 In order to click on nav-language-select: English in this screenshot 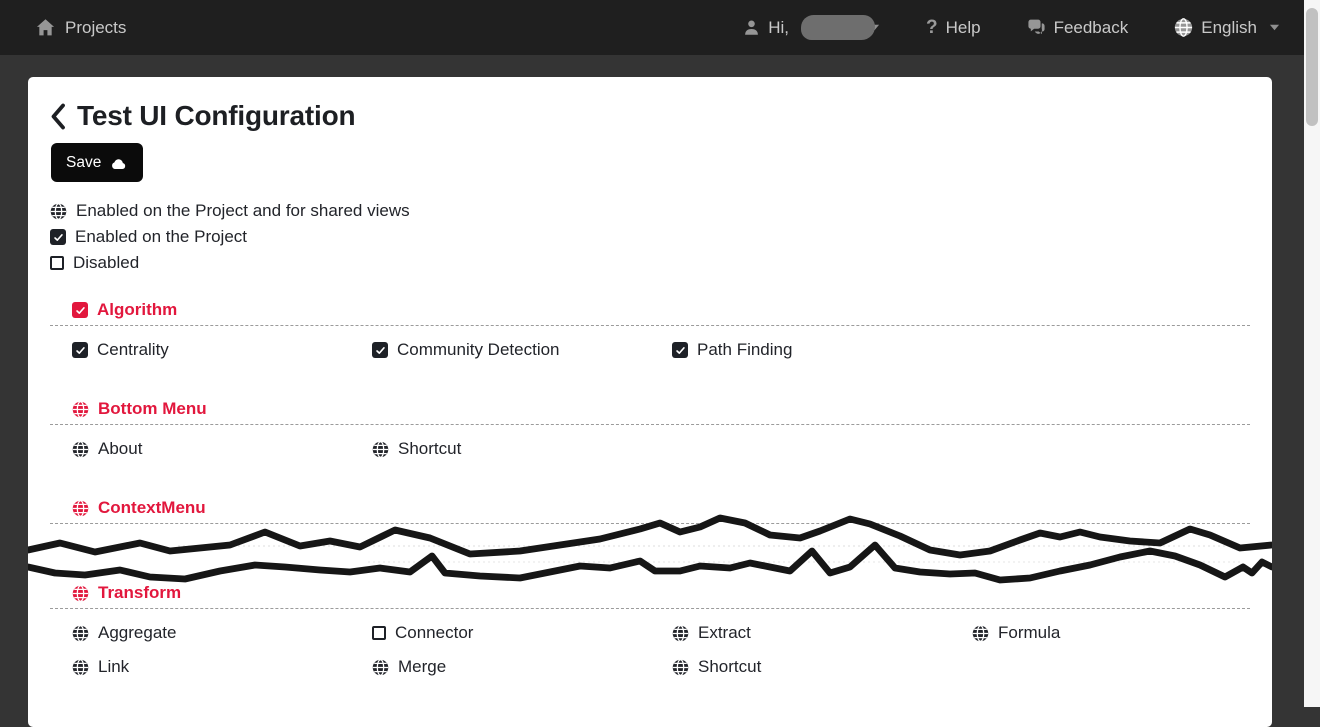, I will do `click(1227, 28)`.